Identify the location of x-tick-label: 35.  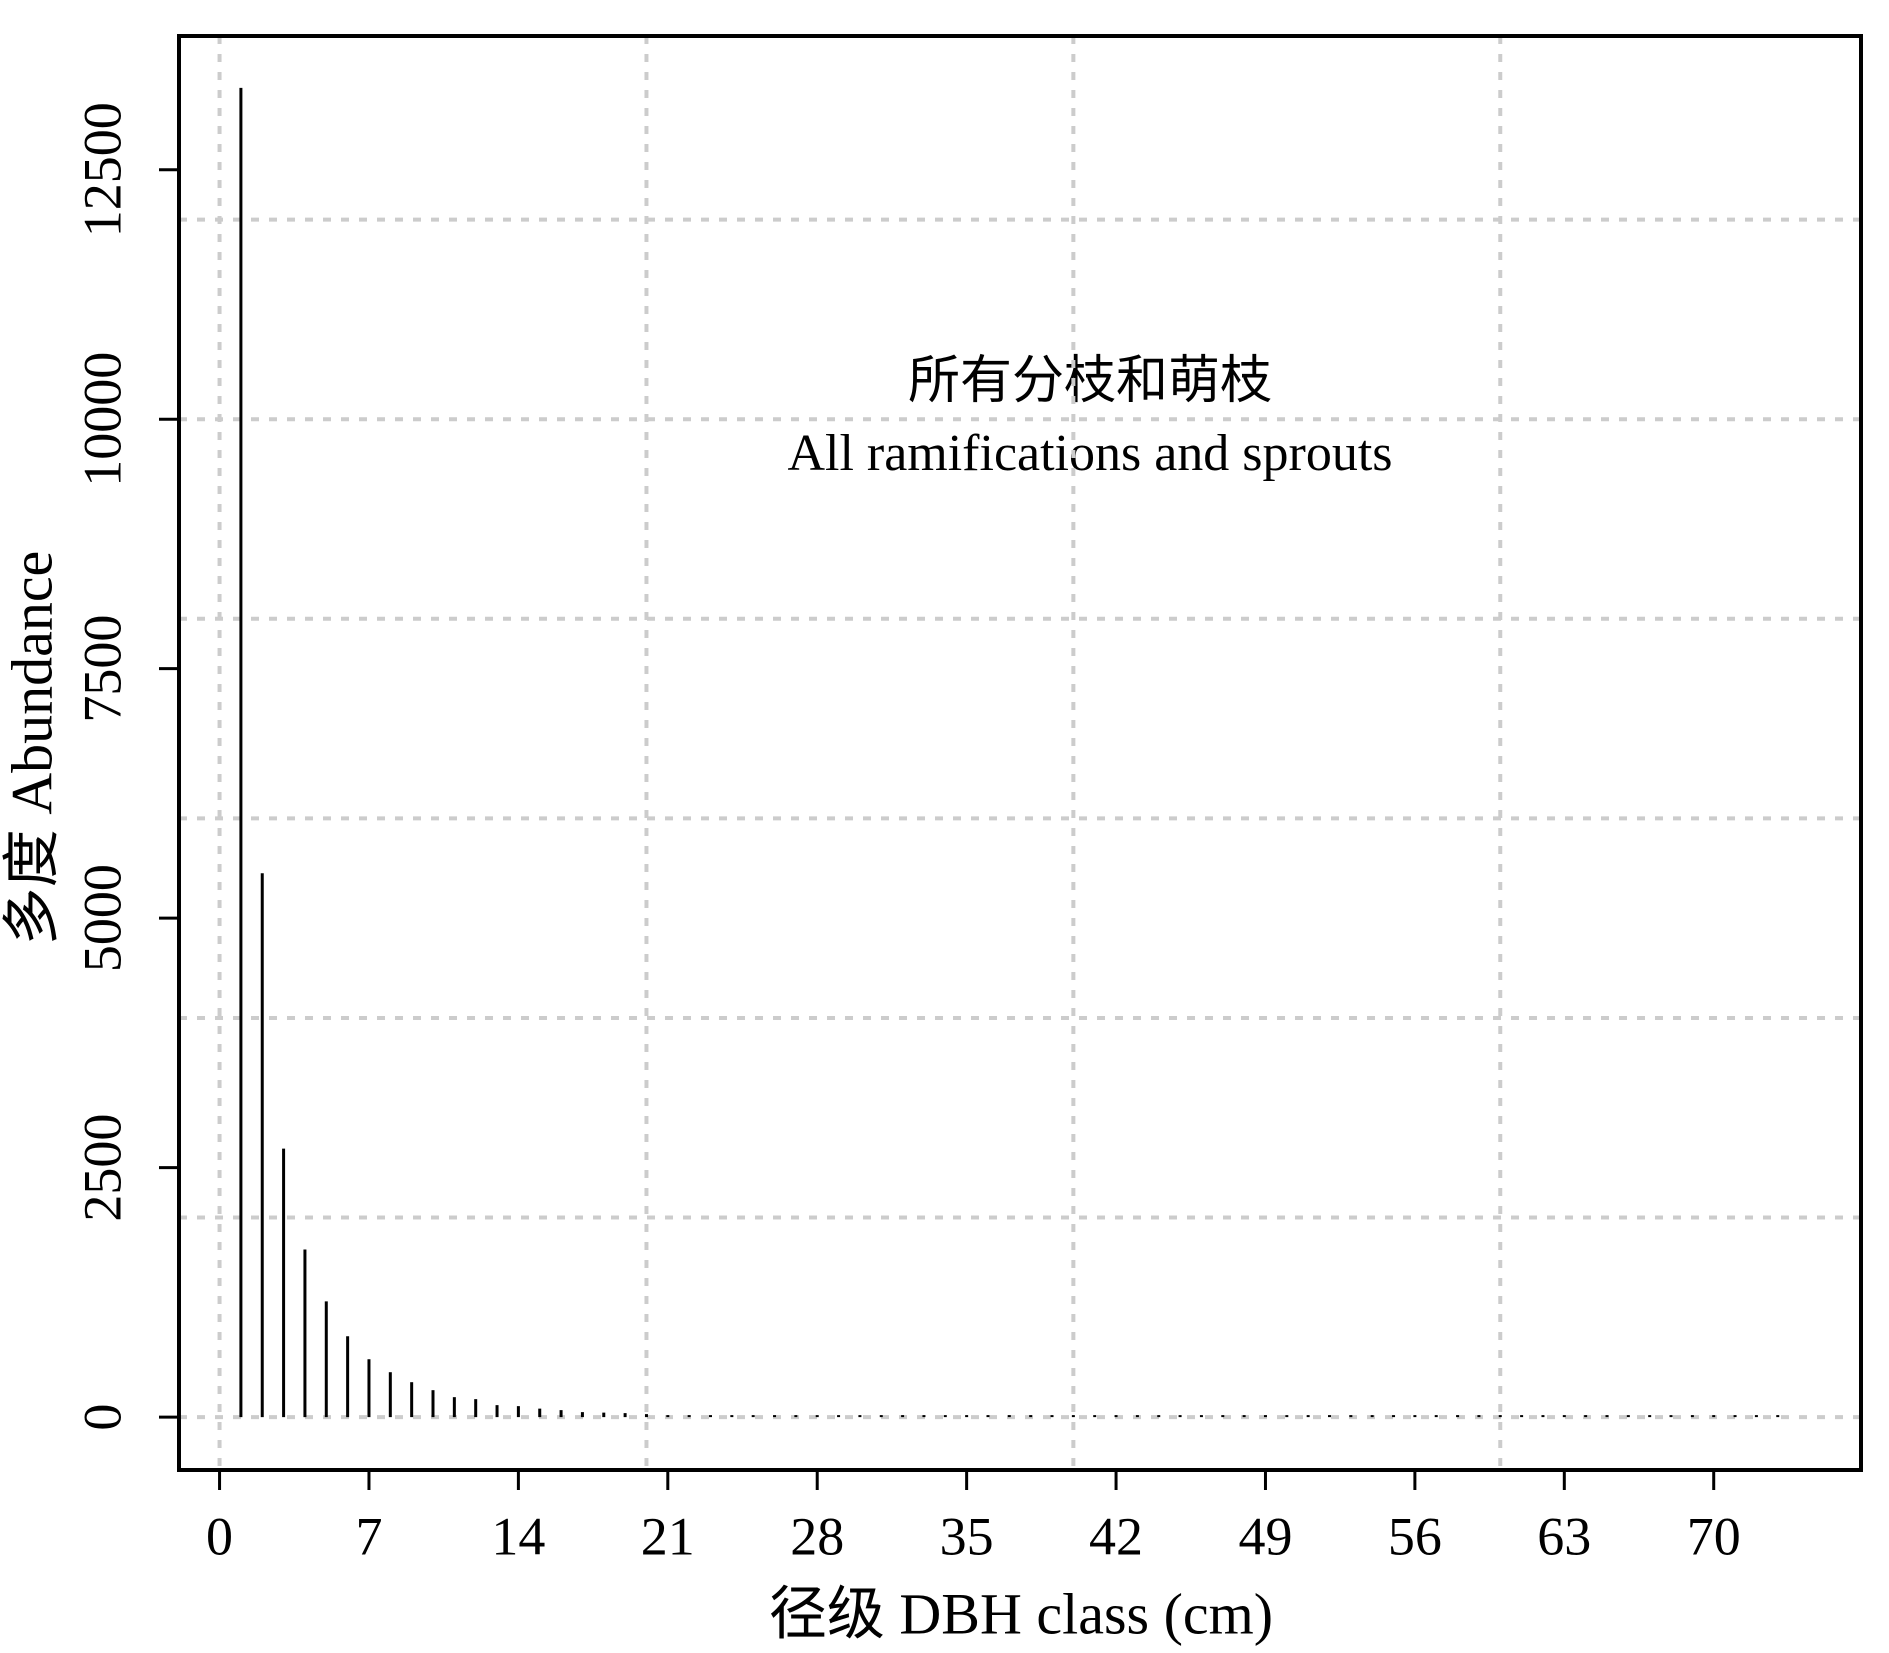
(967, 1536).